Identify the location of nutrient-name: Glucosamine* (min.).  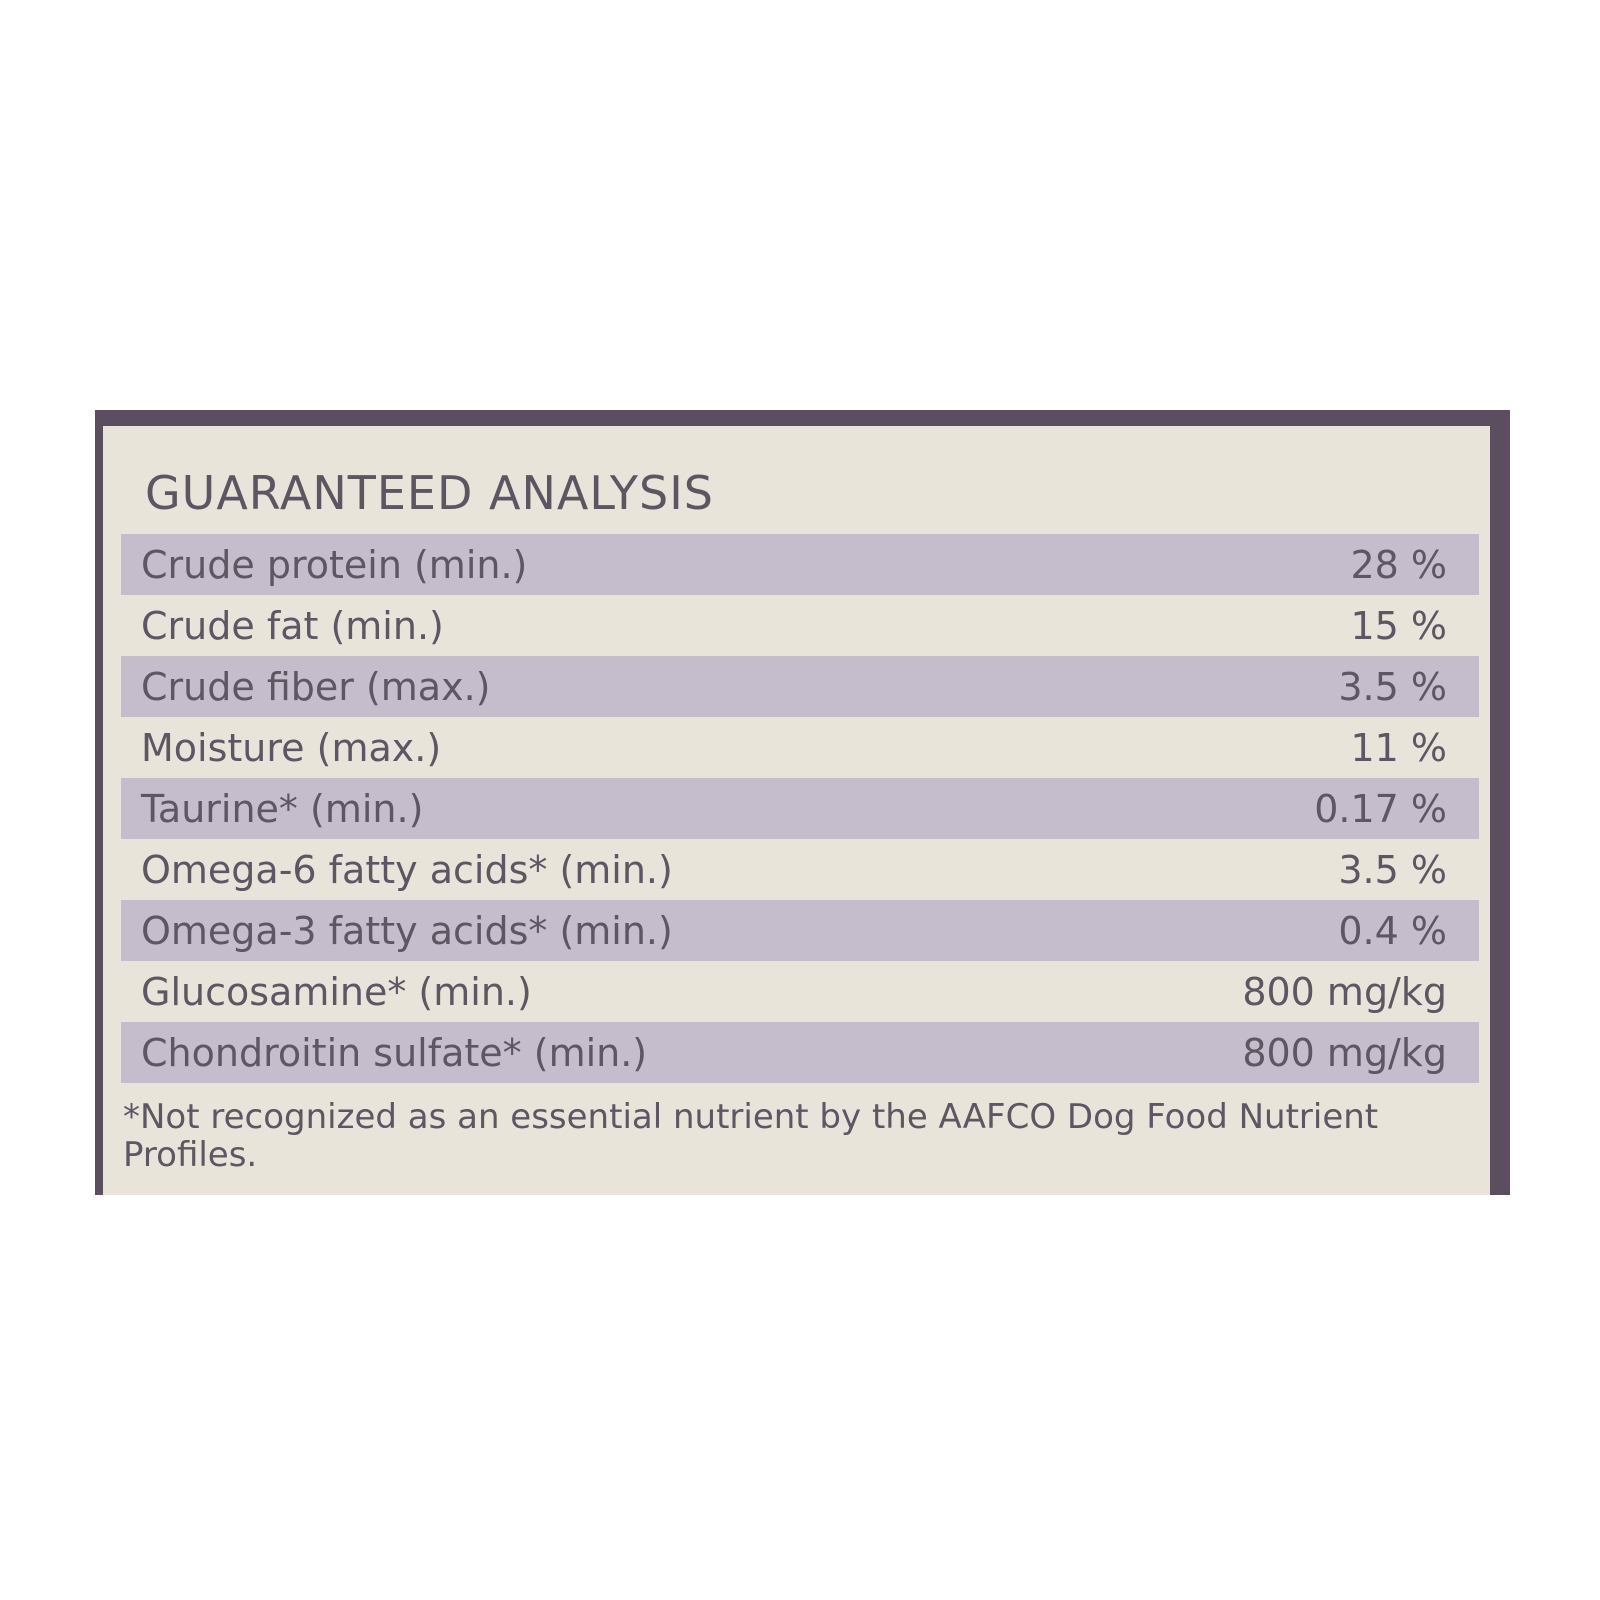
(336, 991).